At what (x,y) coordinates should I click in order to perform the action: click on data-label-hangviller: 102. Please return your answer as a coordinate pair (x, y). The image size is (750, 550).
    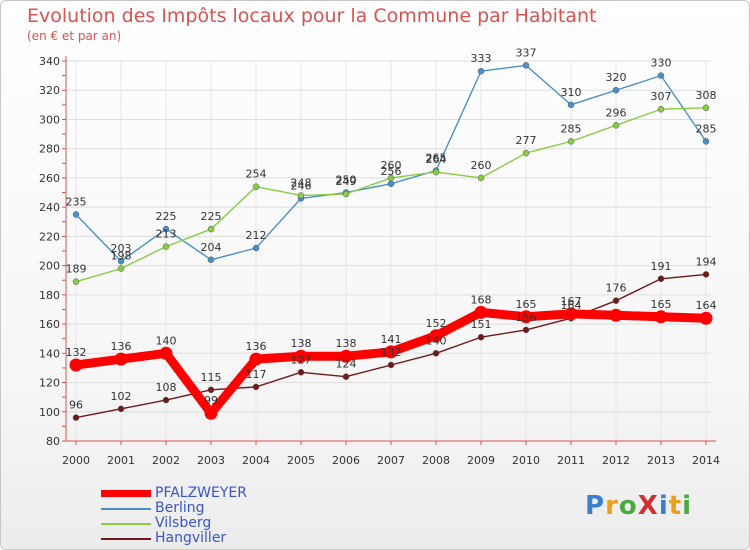
    Looking at the image, I should click on (121, 396).